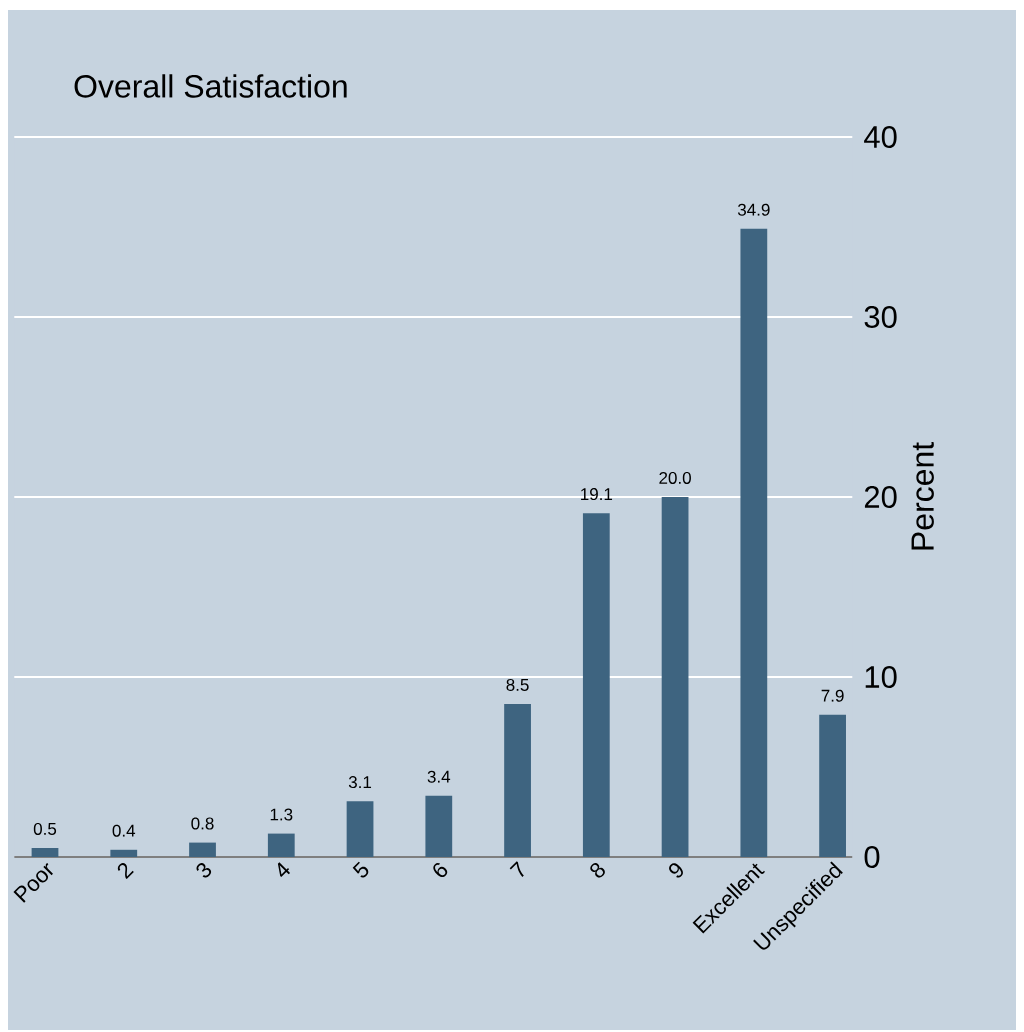 The height and width of the screenshot is (1032, 1024). What do you see at coordinates (597, 870) in the screenshot?
I see `x-tick-label: 8` at bounding box center [597, 870].